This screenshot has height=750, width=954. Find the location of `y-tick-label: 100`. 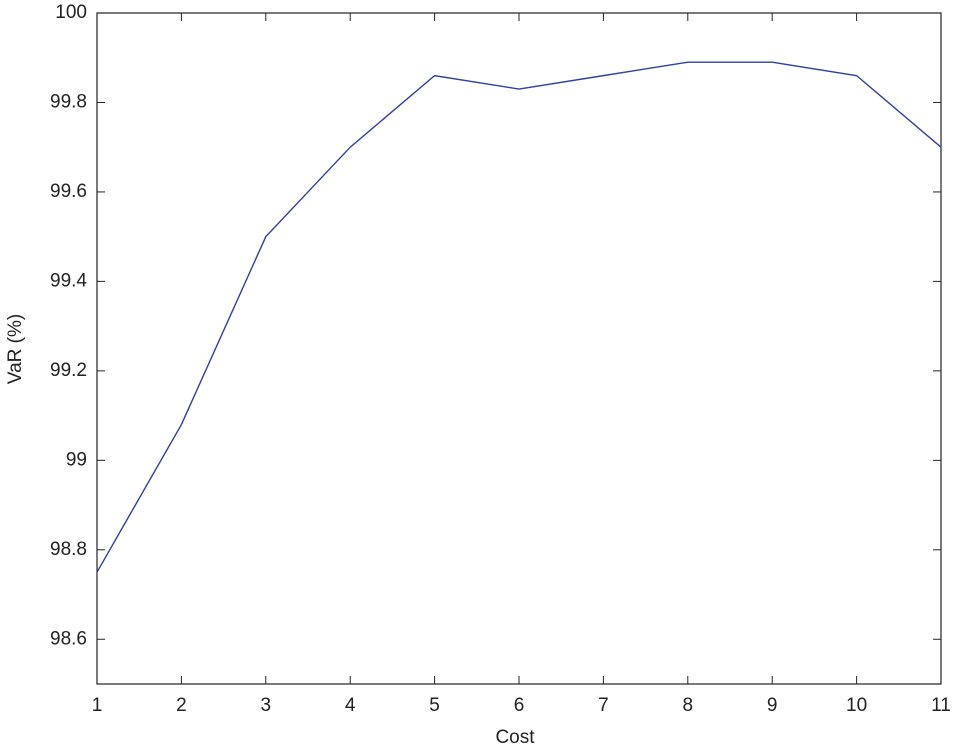

y-tick-label: 100 is located at coordinates (71, 12).